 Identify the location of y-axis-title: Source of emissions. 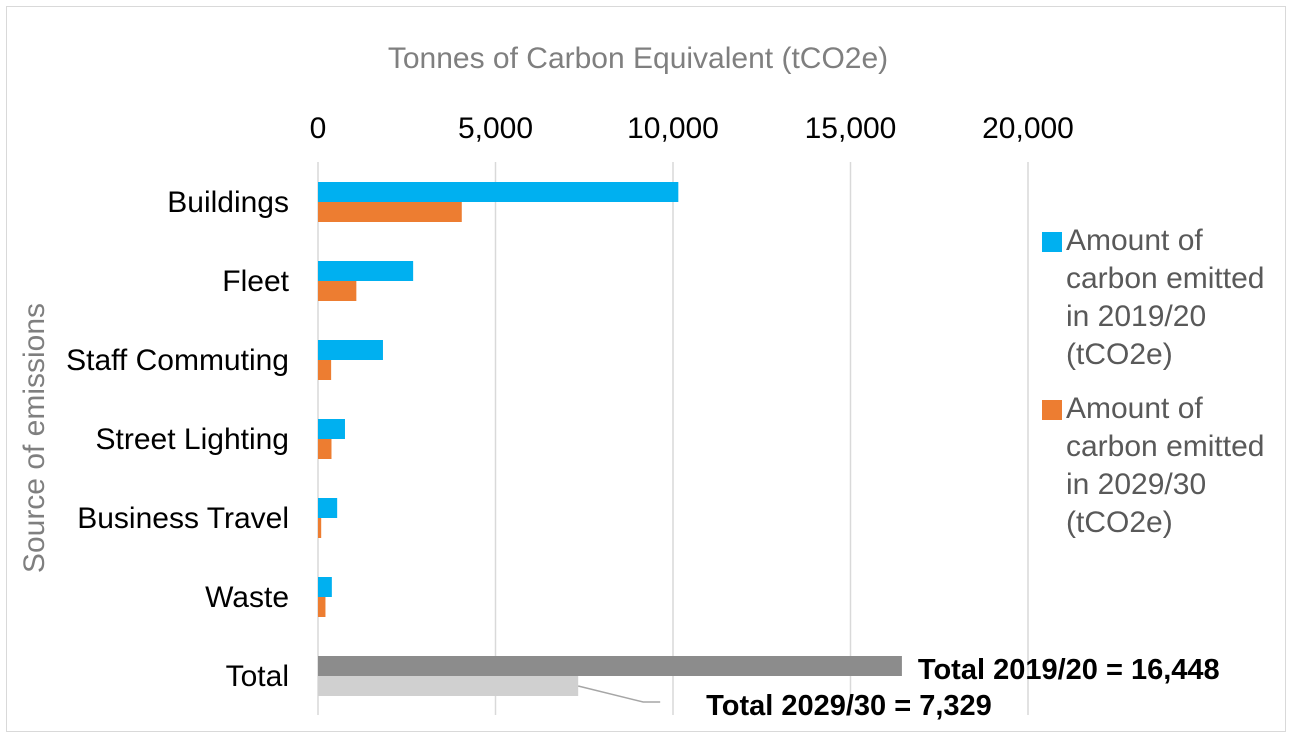
(34, 438).